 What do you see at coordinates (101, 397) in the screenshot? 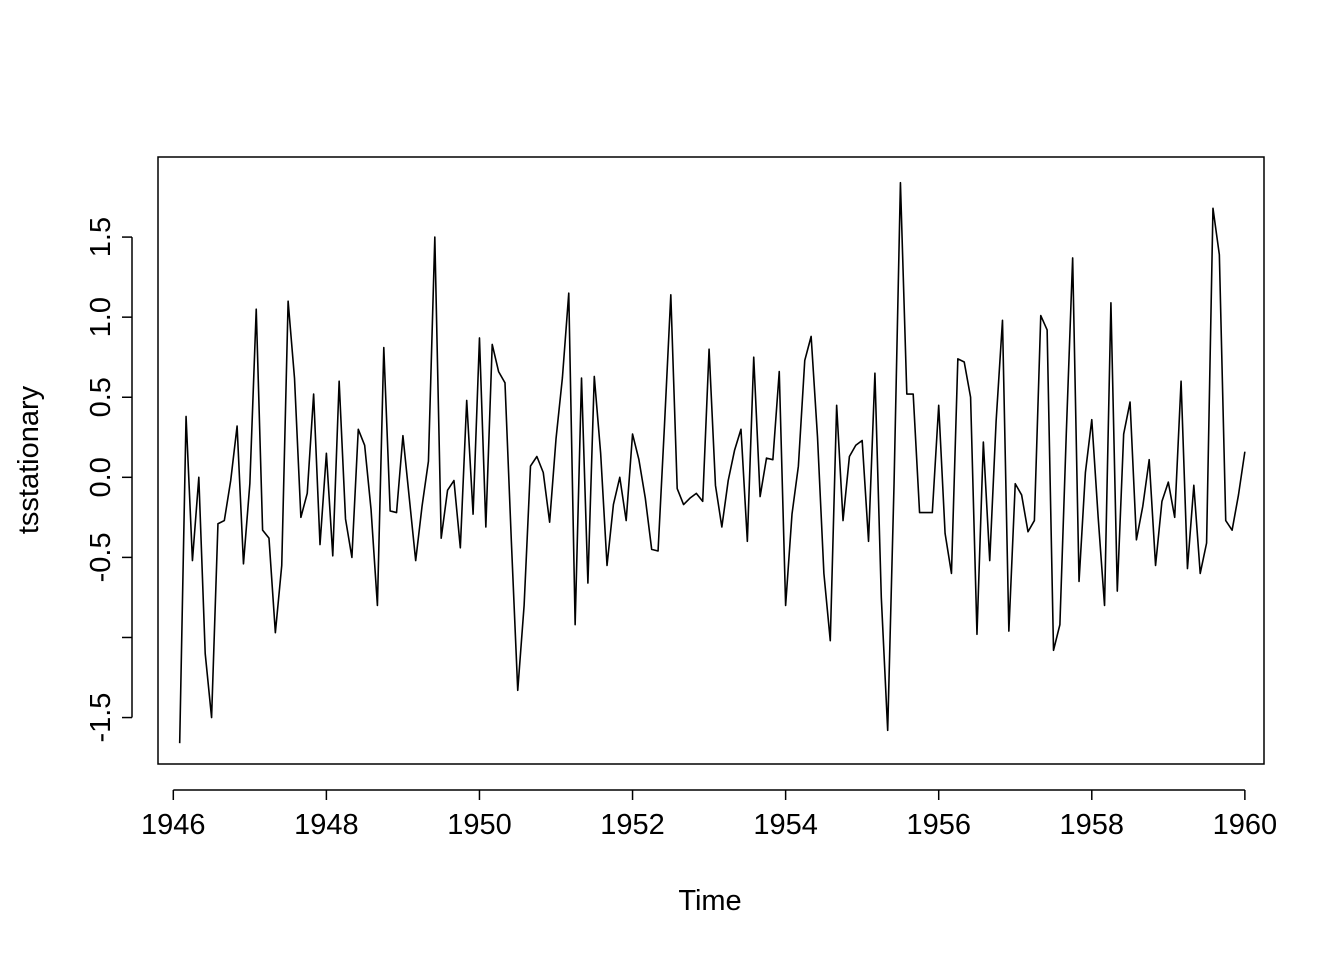
I see `y-tick-label: 0.5` at bounding box center [101, 397].